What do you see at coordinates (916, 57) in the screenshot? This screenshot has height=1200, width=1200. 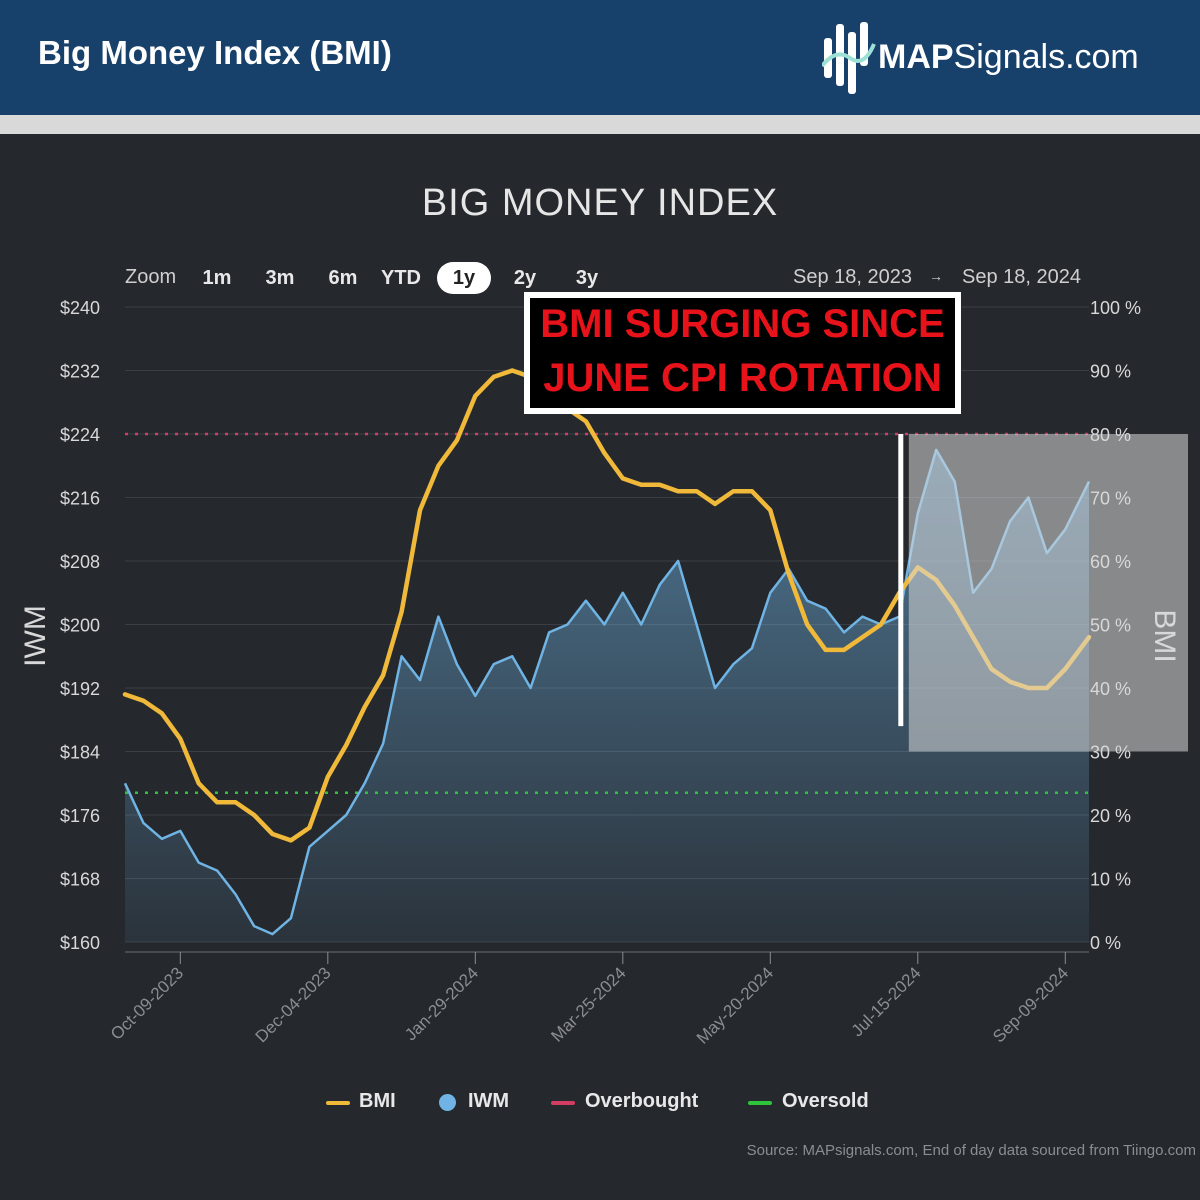 I see `brand-strong: MAP` at bounding box center [916, 57].